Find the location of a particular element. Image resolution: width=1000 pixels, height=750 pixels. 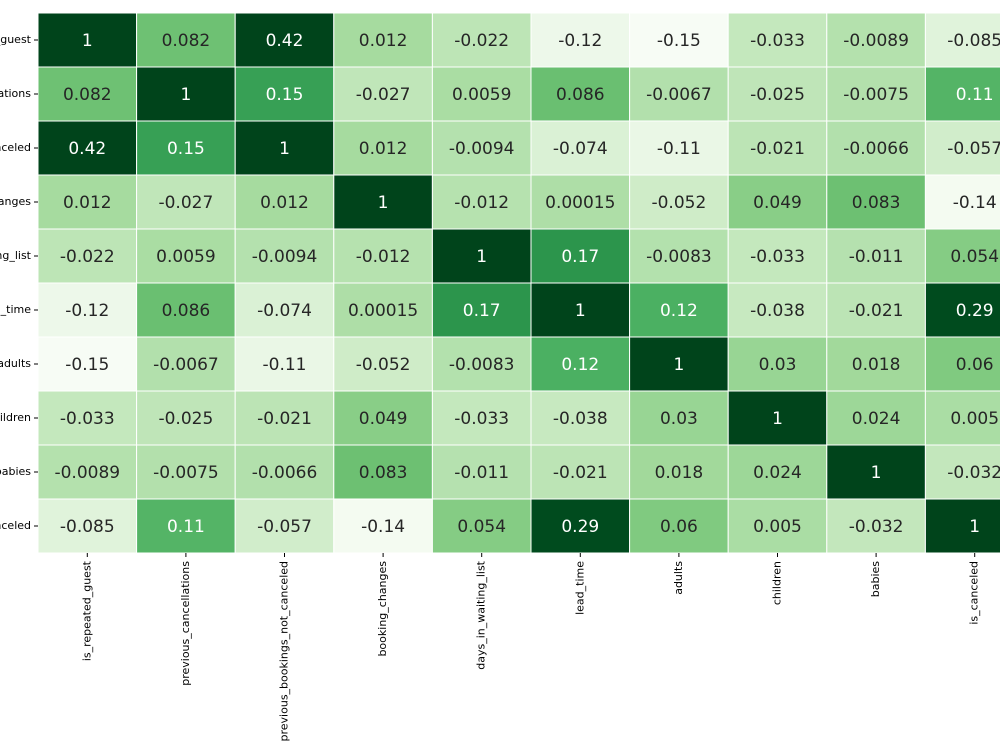

cell-value-label: -0.11 is located at coordinates (285, 365).